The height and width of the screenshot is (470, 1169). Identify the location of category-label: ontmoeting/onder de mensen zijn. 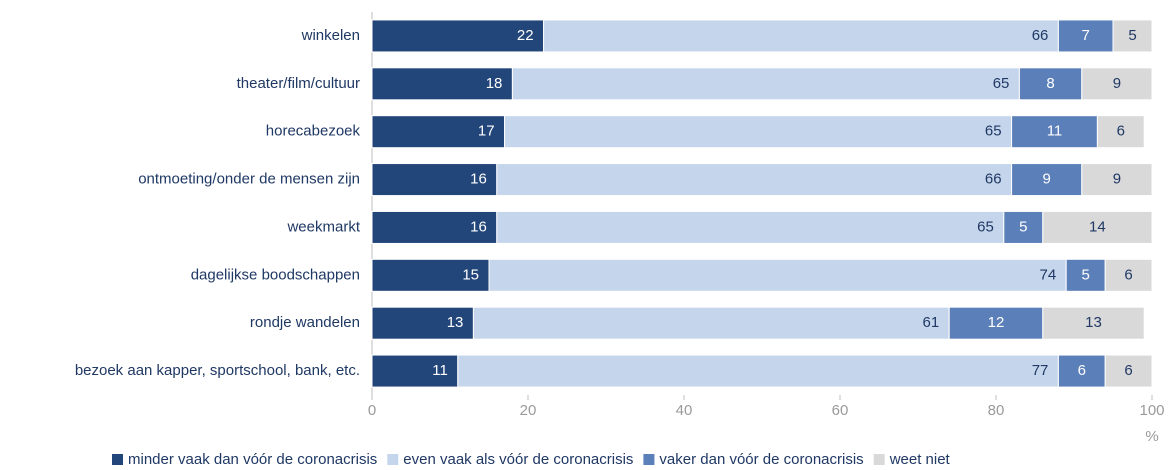
(249, 179).